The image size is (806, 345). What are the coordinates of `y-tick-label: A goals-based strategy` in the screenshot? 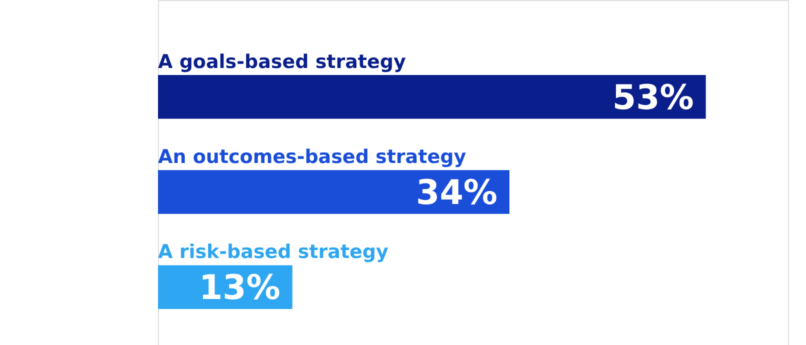 It's located at (282, 61).